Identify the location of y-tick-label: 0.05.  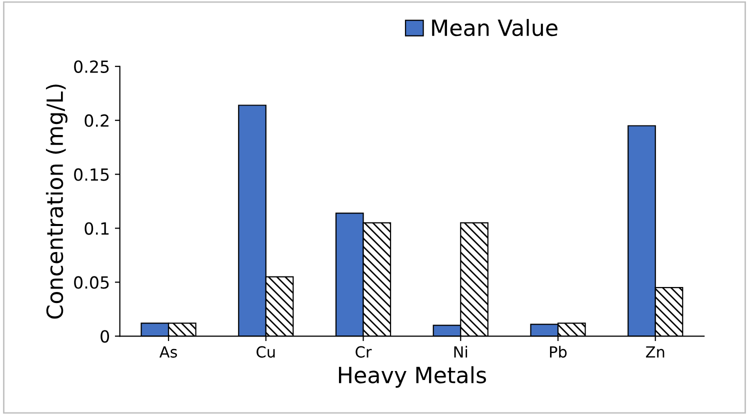
(91, 282).